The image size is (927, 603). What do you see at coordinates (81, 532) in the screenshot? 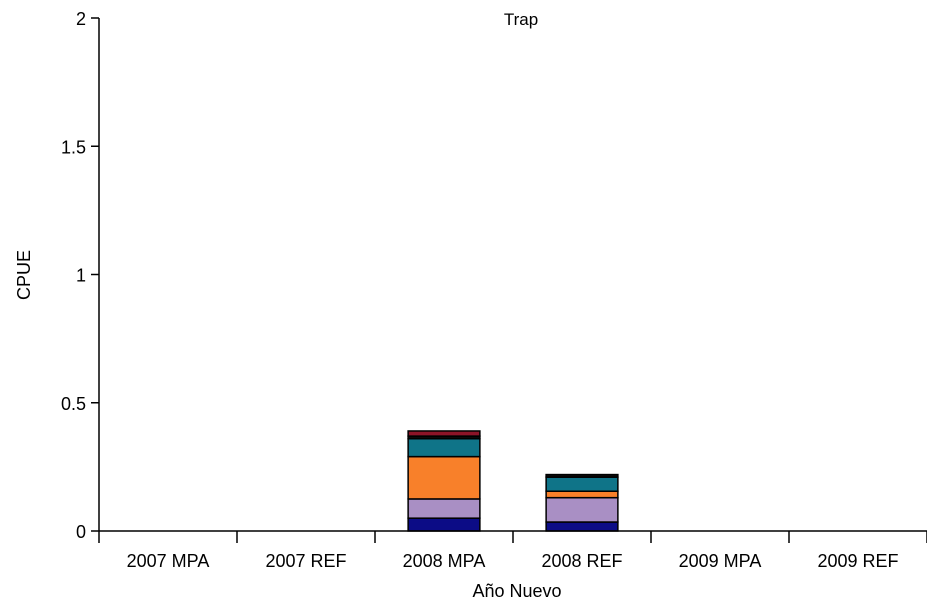
I see `y-tick-label: 0` at bounding box center [81, 532].